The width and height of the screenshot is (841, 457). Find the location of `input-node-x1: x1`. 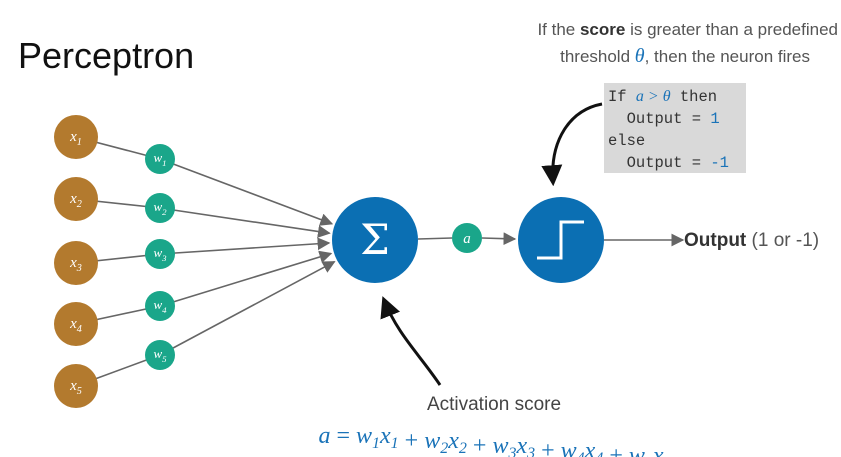

input-node-x1: x1 is located at coordinates (76, 137).